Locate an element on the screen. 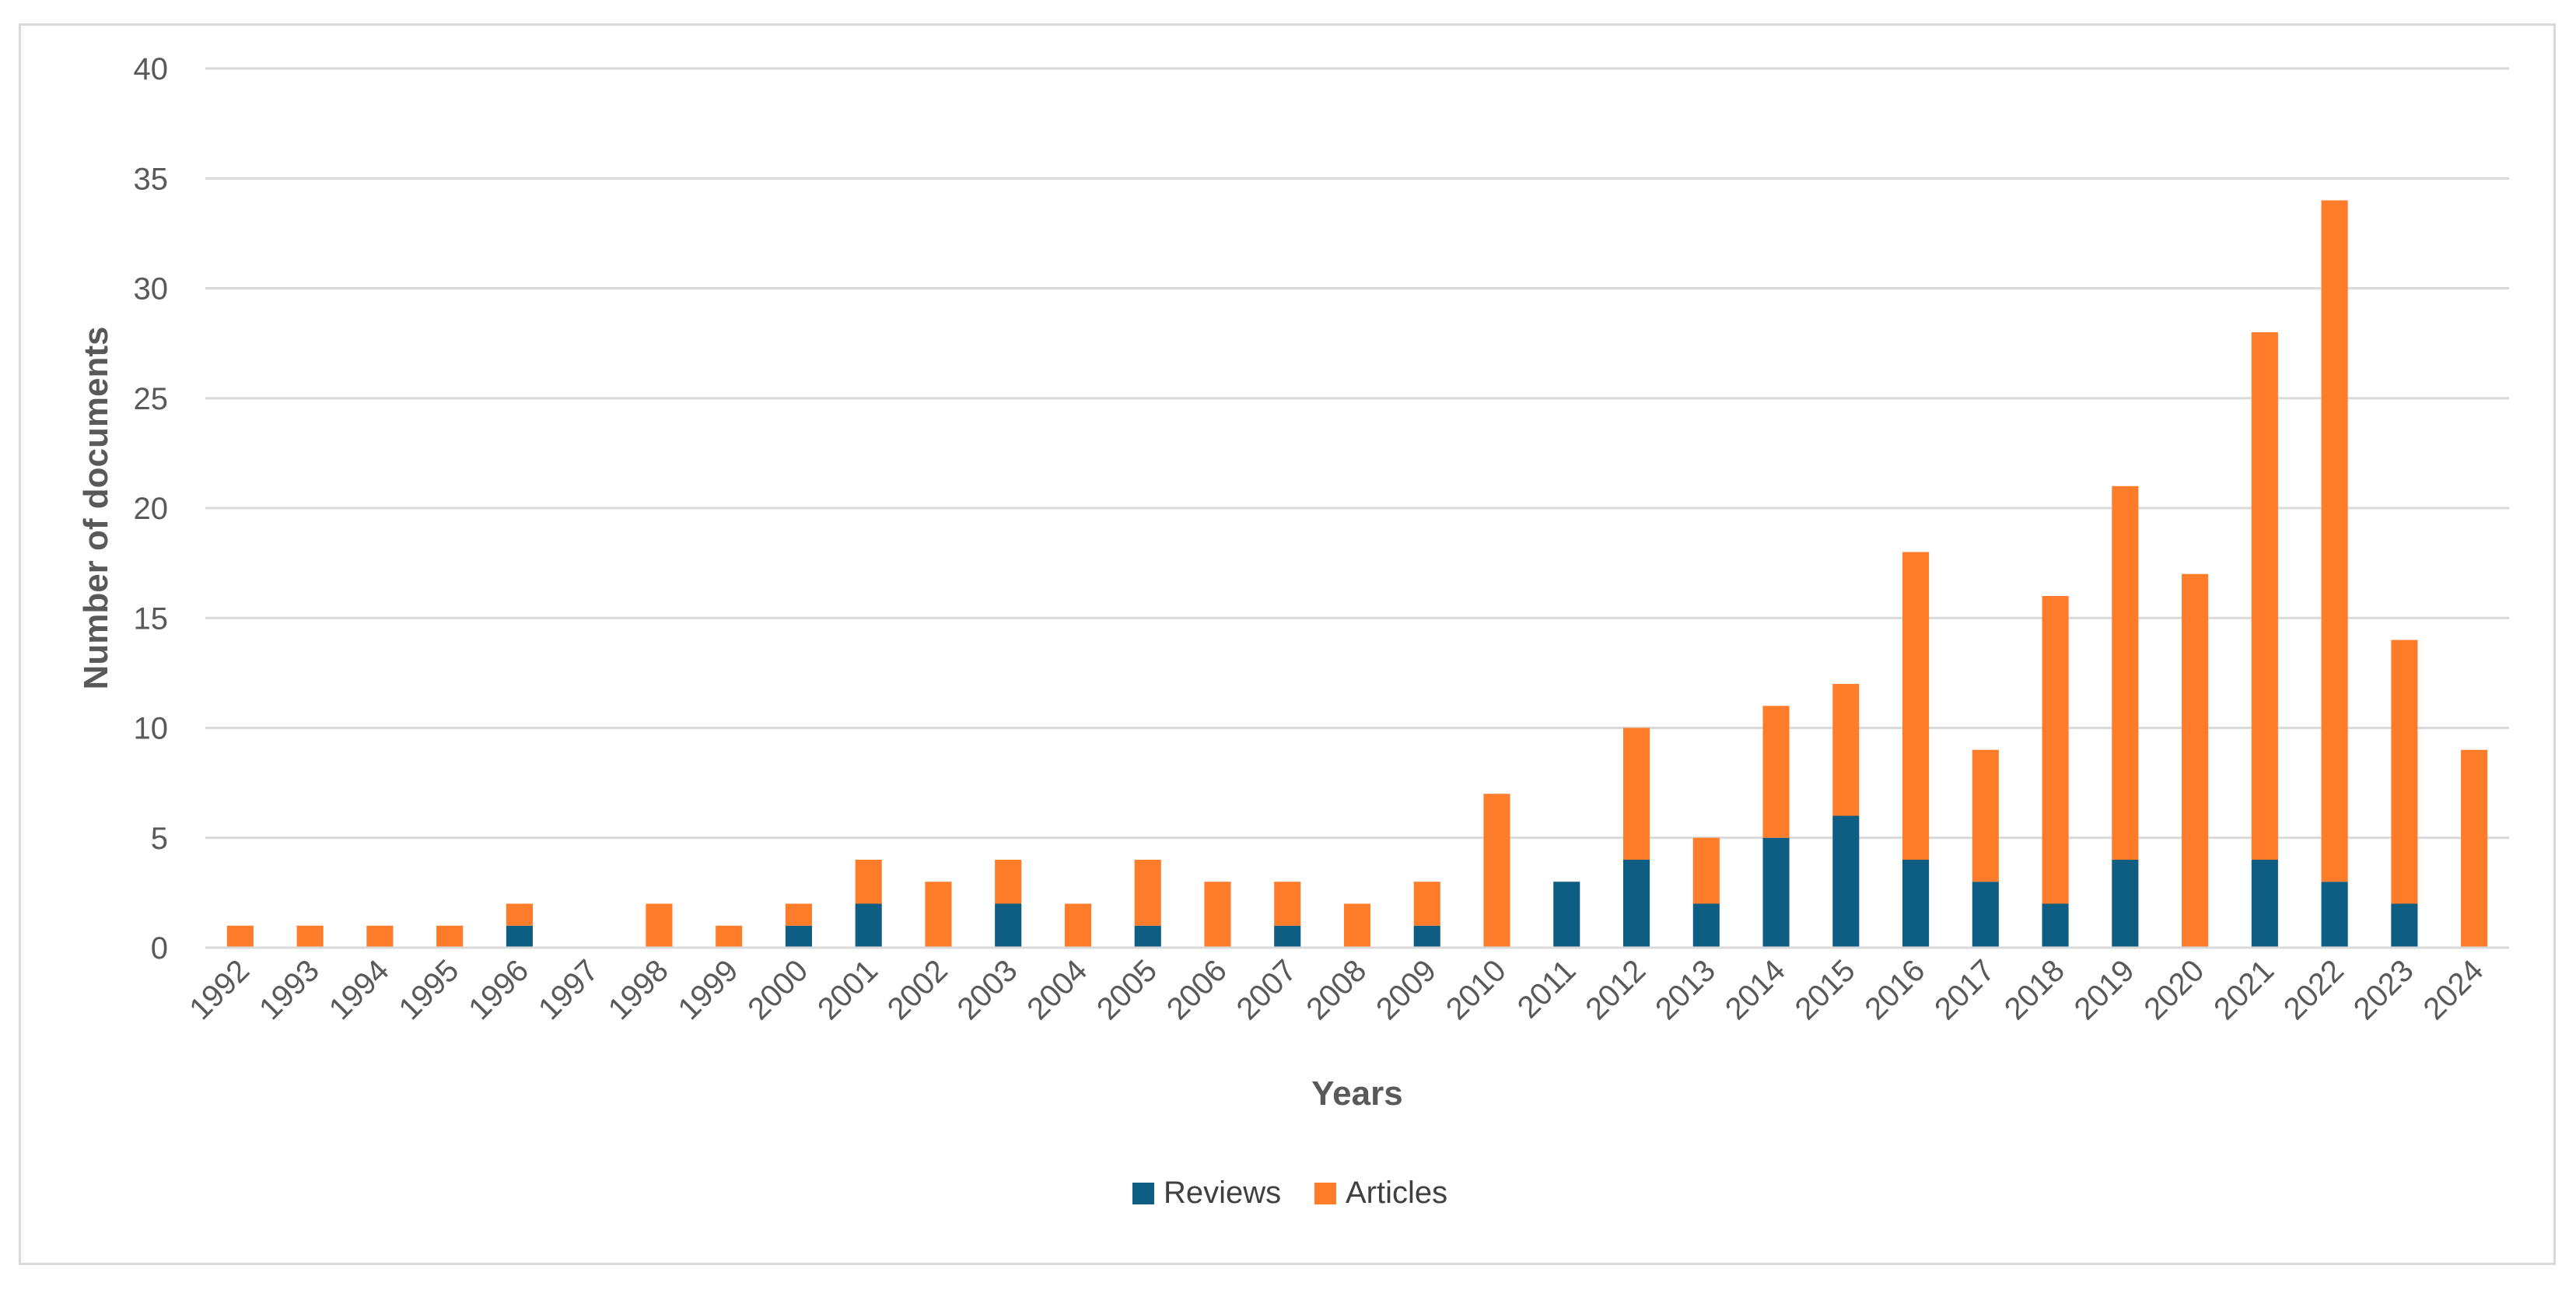 The image size is (2576, 1290). bar-reviews-2016 is located at coordinates (1916, 904).